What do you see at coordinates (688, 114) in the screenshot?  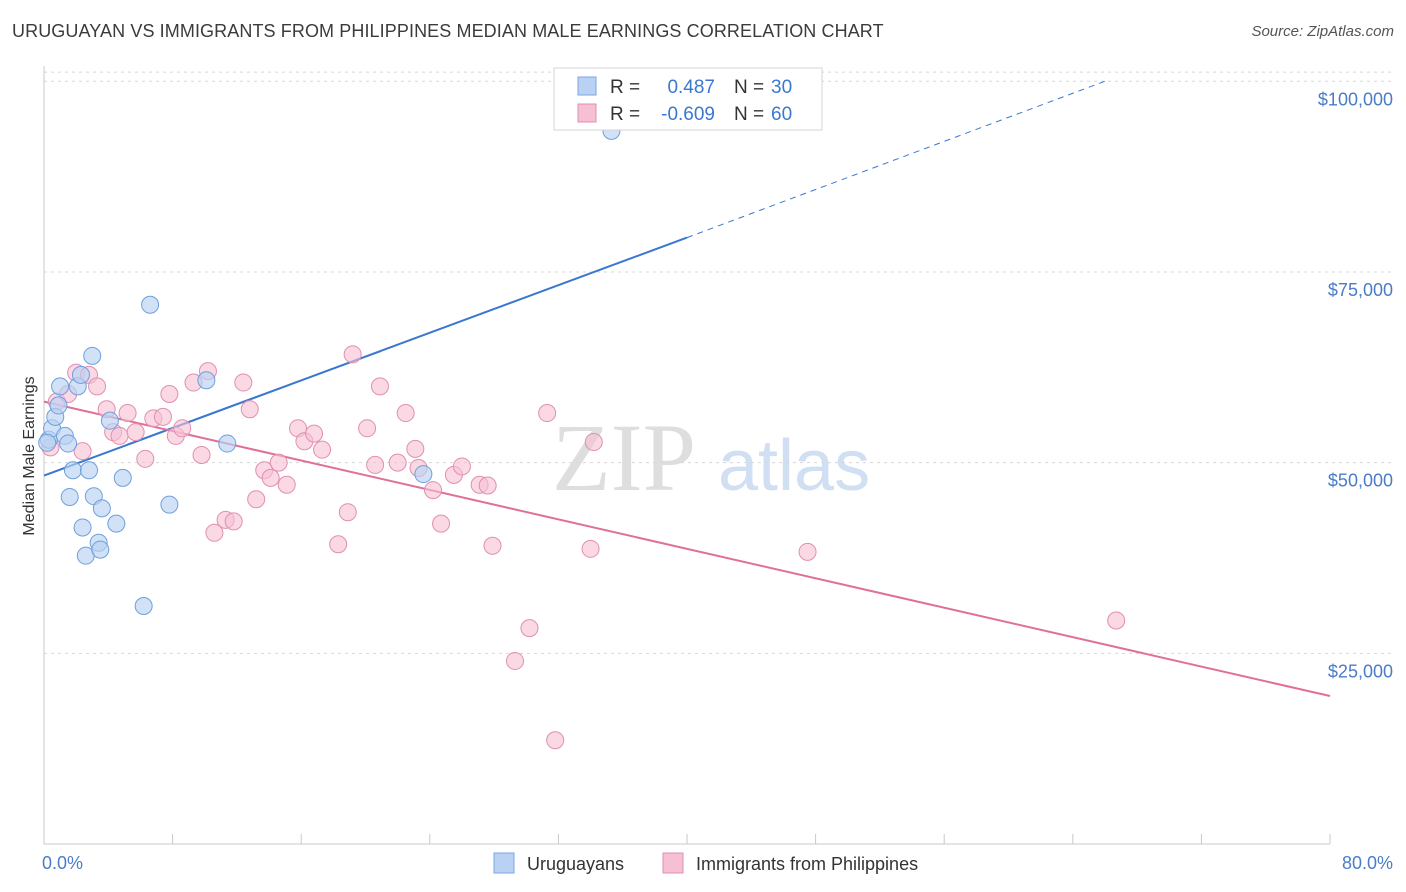 I see `stats-r-value-philippines: -0.609` at bounding box center [688, 114].